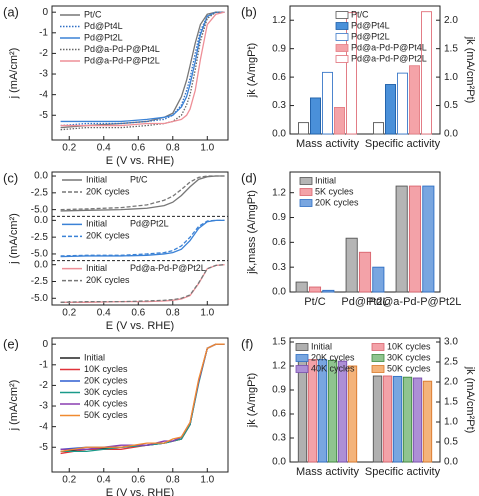 The height and width of the screenshot is (496, 479). What do you see at coordinates (247, 343) in the screenshot?
I see `panel-label: (f)` at bounding box center [247, 343].